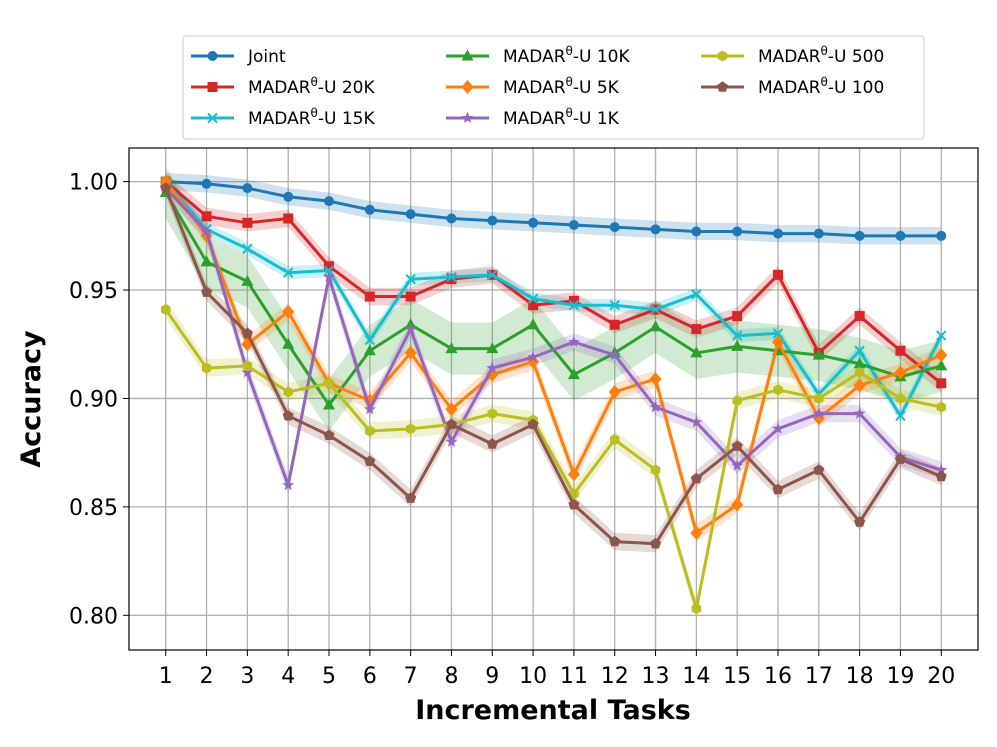 The width and height of the screenshot is (997, 747). What do you see at coordinates (166, 676) in the screenshot?
I see `x-tick-label: 1` at bounding box center [166, 676].